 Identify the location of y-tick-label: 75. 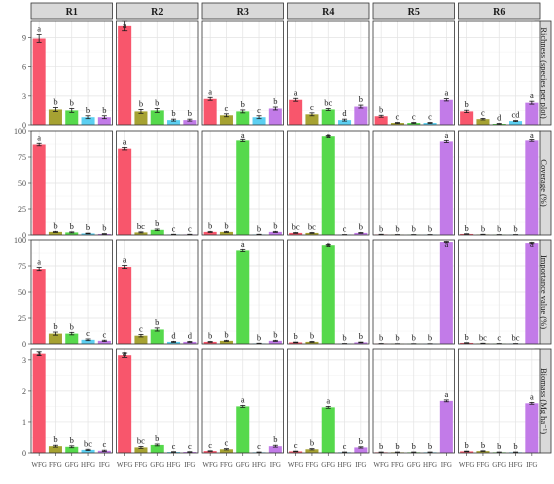
(22, 266).